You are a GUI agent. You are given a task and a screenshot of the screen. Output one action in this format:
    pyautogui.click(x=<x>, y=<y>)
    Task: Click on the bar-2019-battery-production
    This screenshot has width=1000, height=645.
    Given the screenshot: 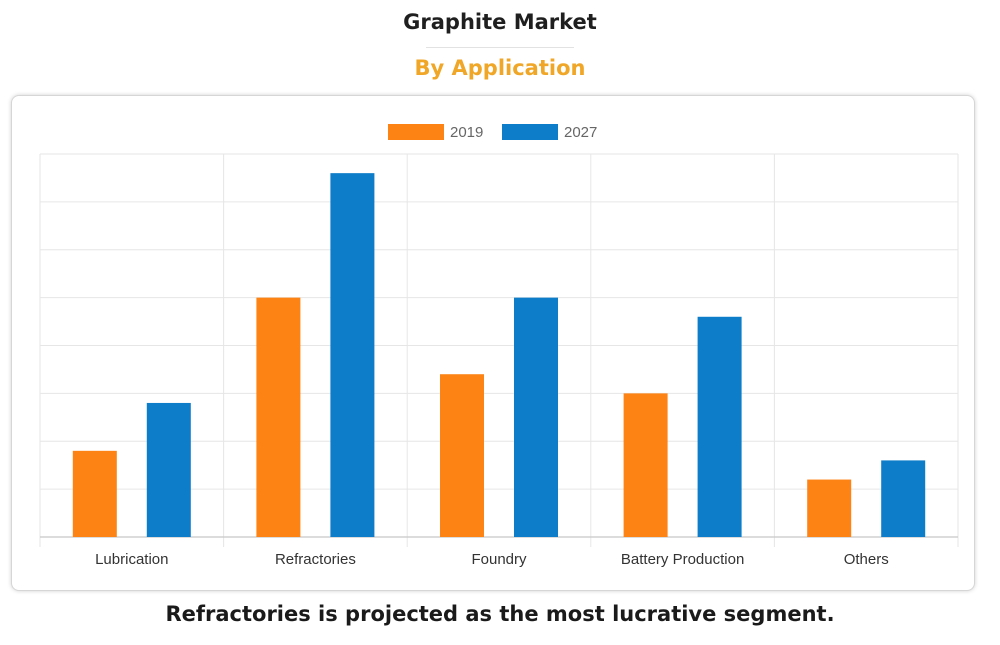 What is the action you would take?
    pyautogui.click(x=645, y=465)
    